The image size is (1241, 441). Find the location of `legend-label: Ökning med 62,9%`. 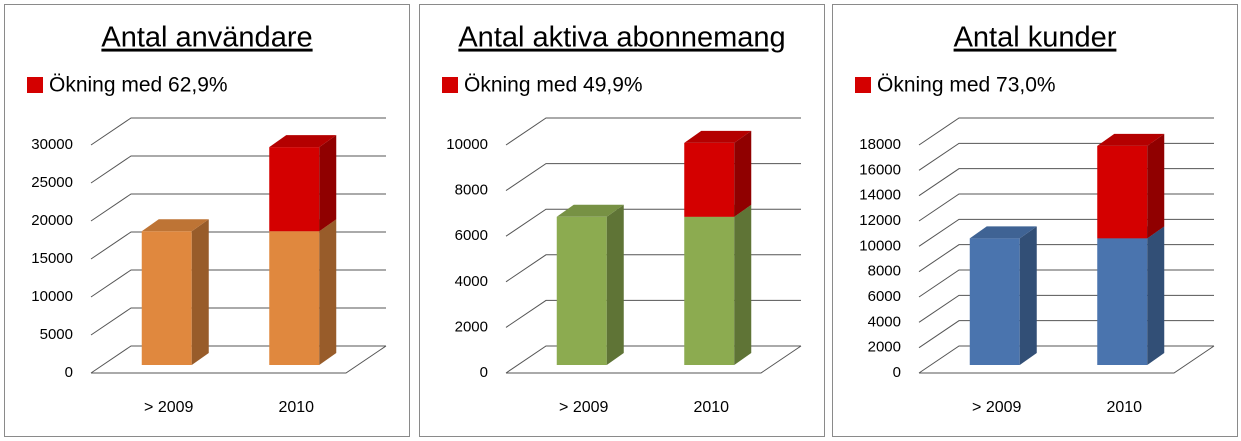

legend-label: Ökning med 62,9% is located at coordinates (138, 85).